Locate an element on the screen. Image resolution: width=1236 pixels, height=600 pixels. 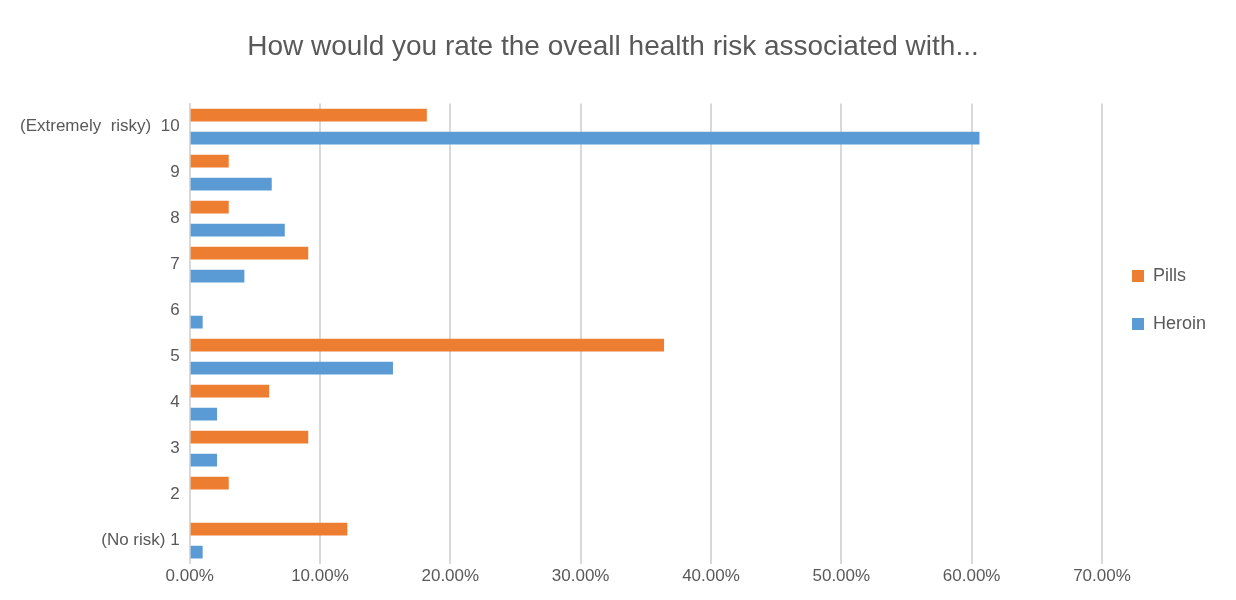
y-tick-label: 3 is located at coordinates (175, 448).